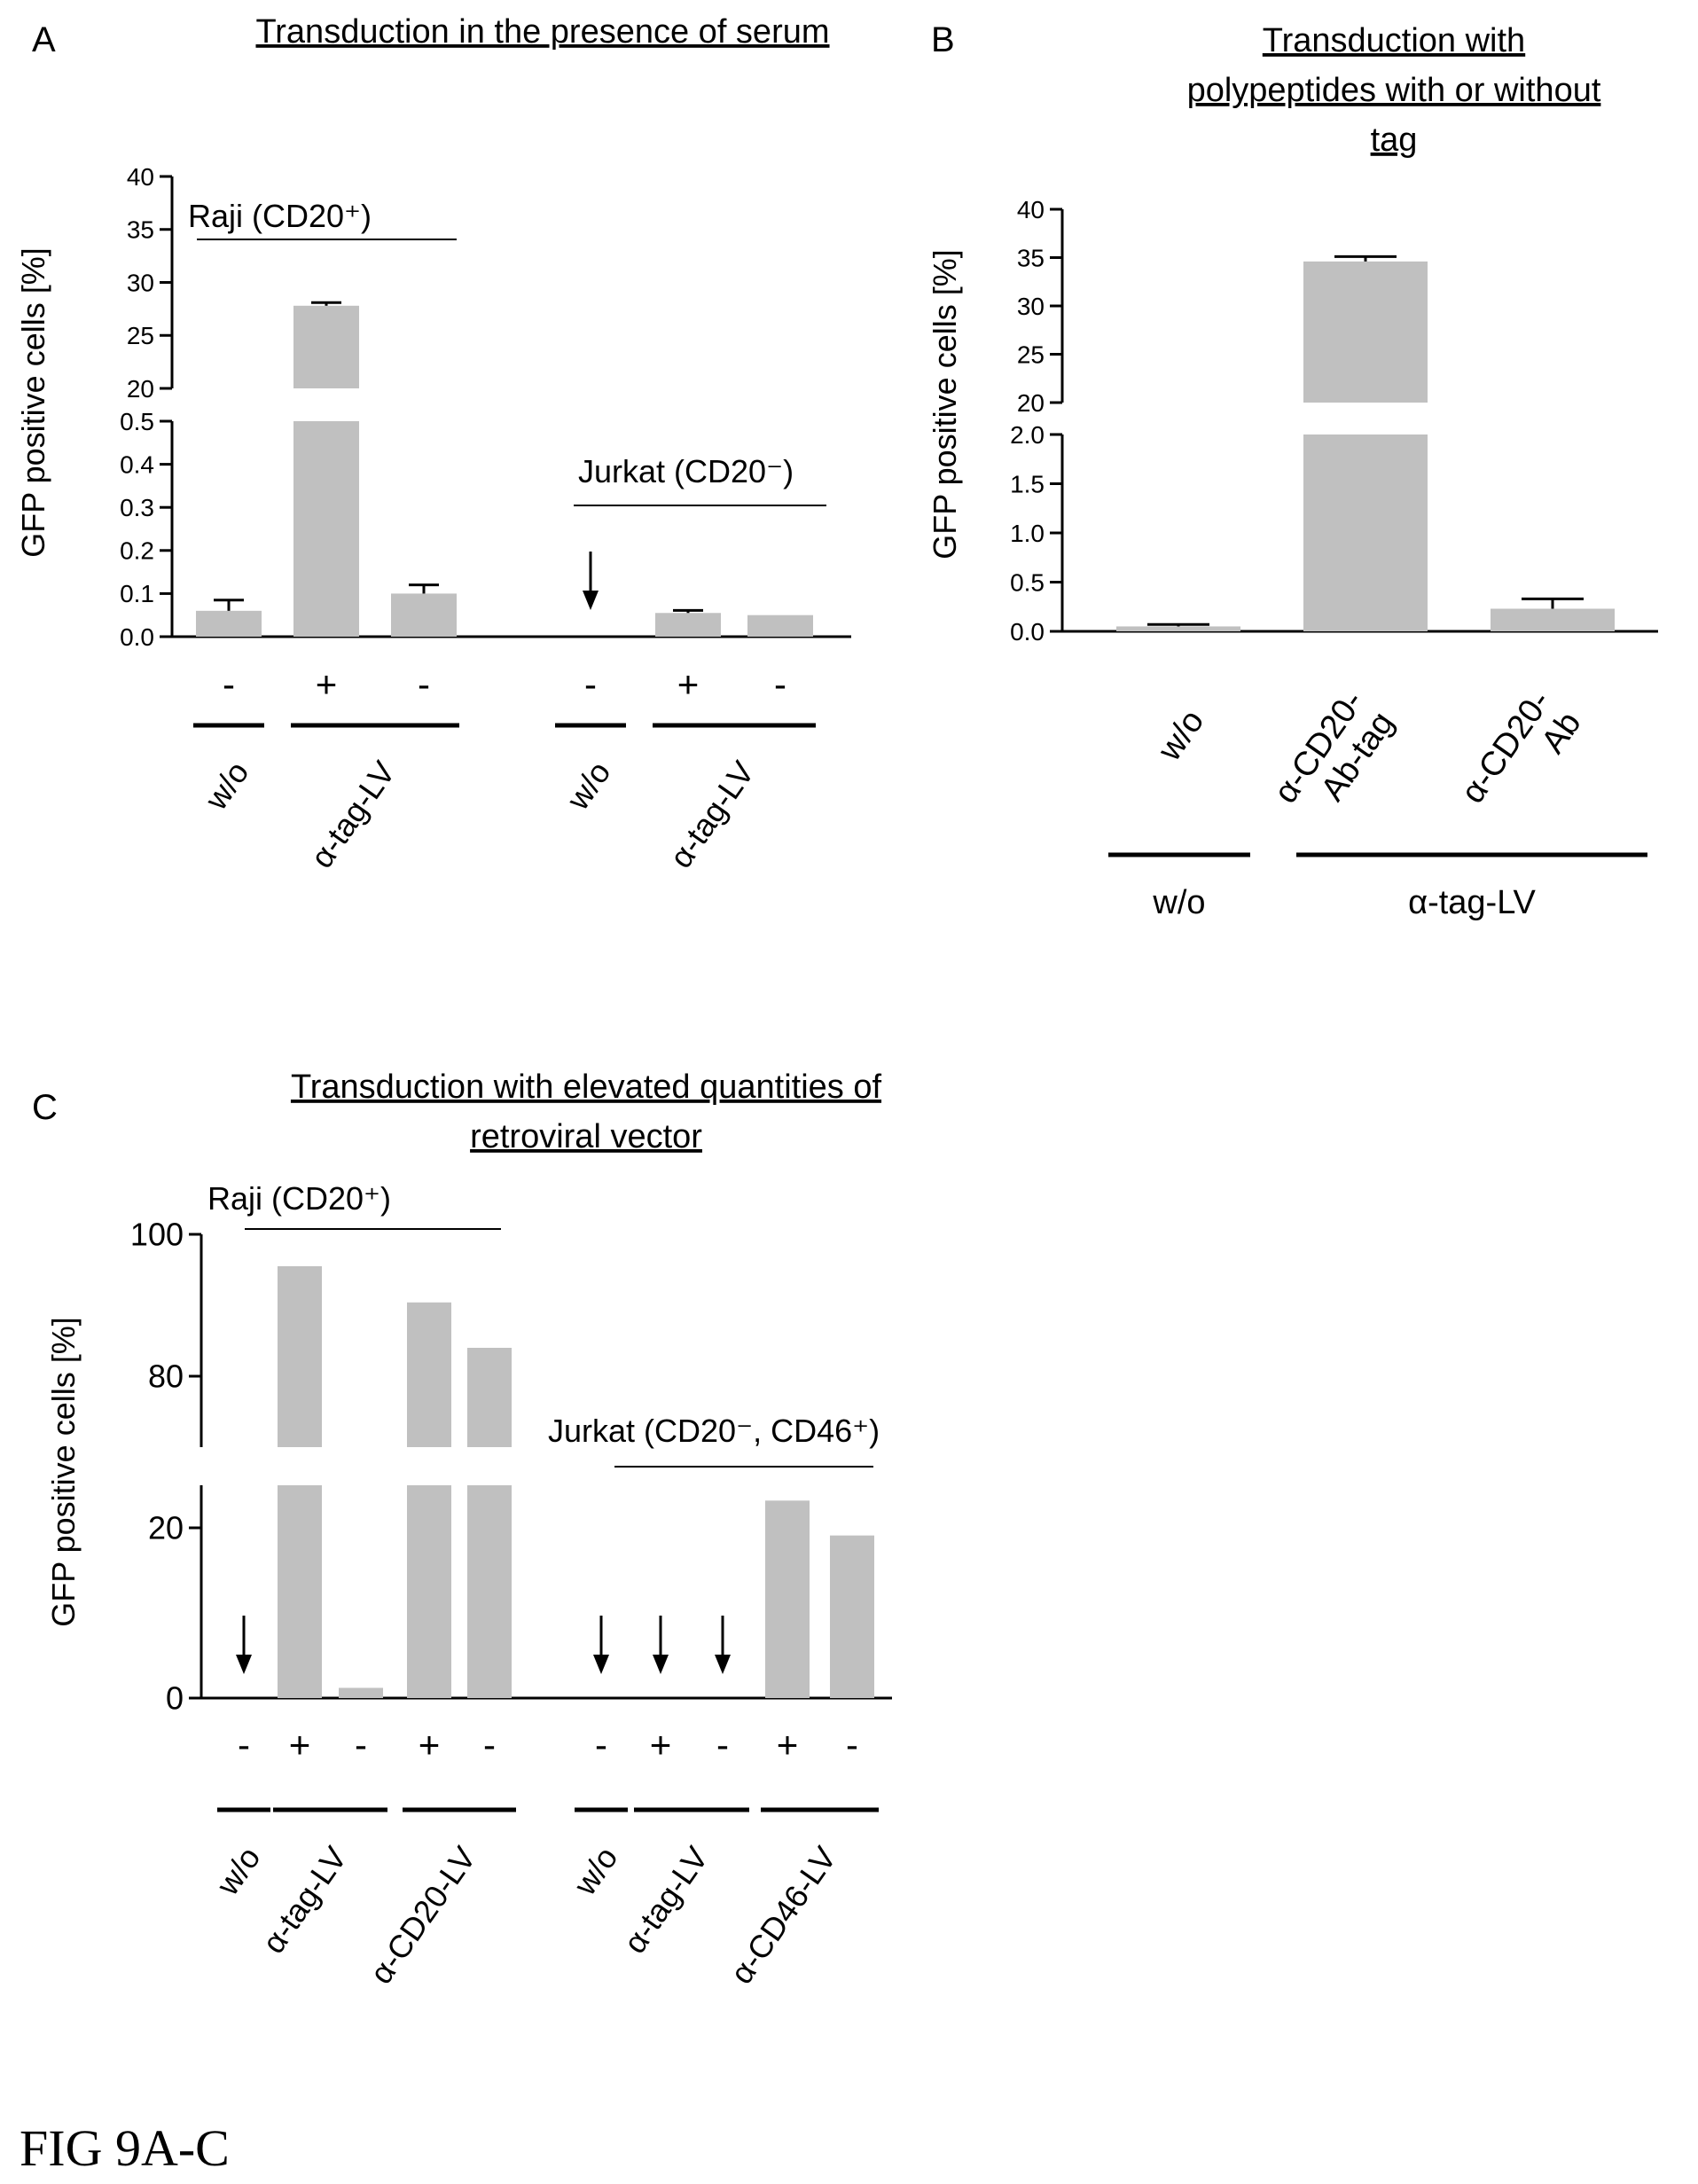 The image size is (1698, 2184). What do you see at coordinates (326, 346) in the screenshot?
I see `panel-a-bar-upper` at bounding box center [326, 346].